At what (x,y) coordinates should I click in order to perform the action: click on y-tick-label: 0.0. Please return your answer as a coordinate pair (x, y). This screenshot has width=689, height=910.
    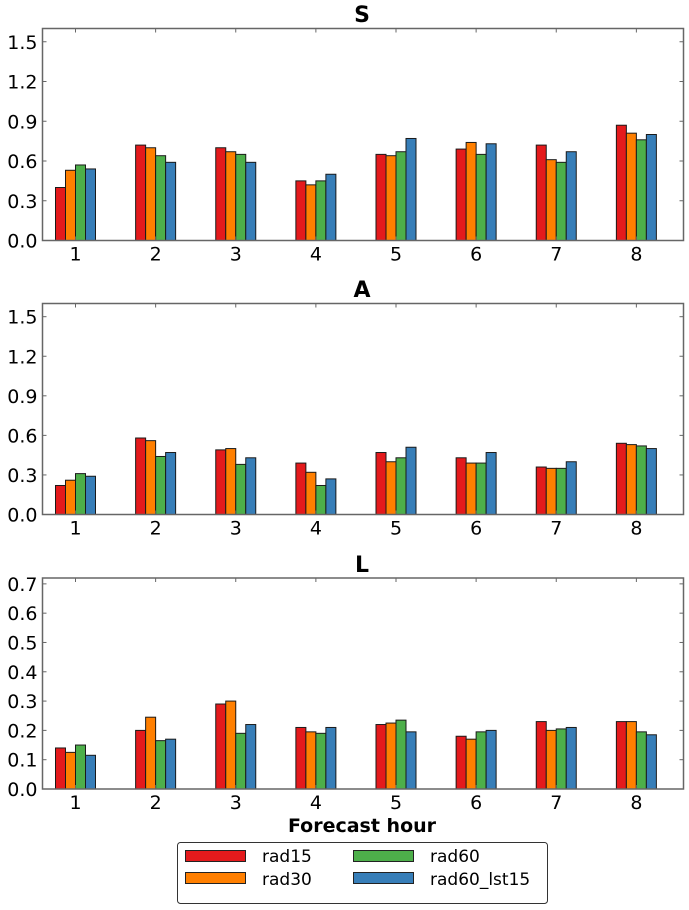
    Looking at the image, I should click on (22, 790).